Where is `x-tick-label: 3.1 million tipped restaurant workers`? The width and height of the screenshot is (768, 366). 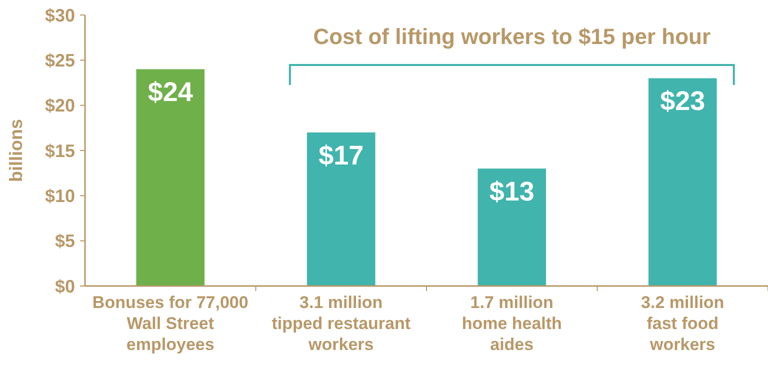
x-tick-label: 3.1 million tipped restaurant workers is located at coordinates (341, 323).